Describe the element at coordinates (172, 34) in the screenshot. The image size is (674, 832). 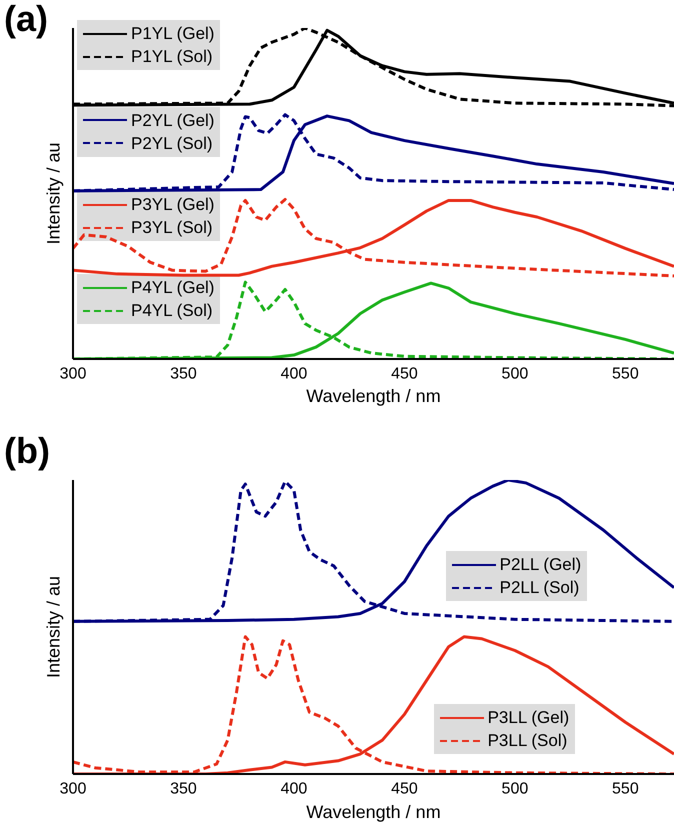
I see `legend-label: P1YL (Gel)` at that location.